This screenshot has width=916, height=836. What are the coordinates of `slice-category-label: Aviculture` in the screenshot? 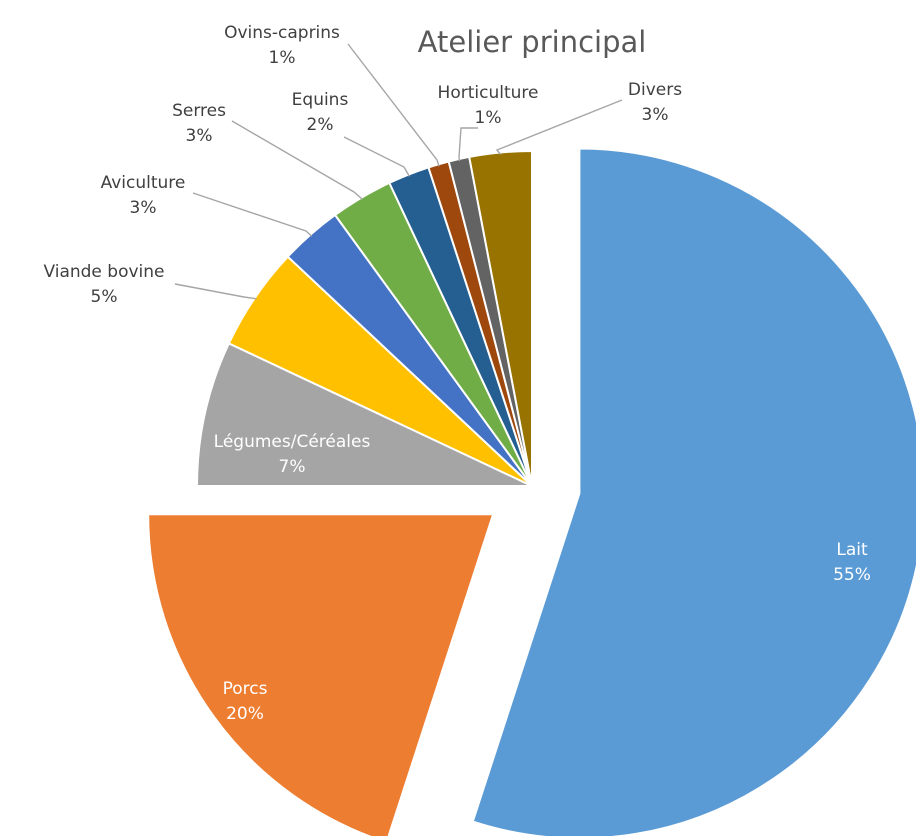 It's located at (143, 183).